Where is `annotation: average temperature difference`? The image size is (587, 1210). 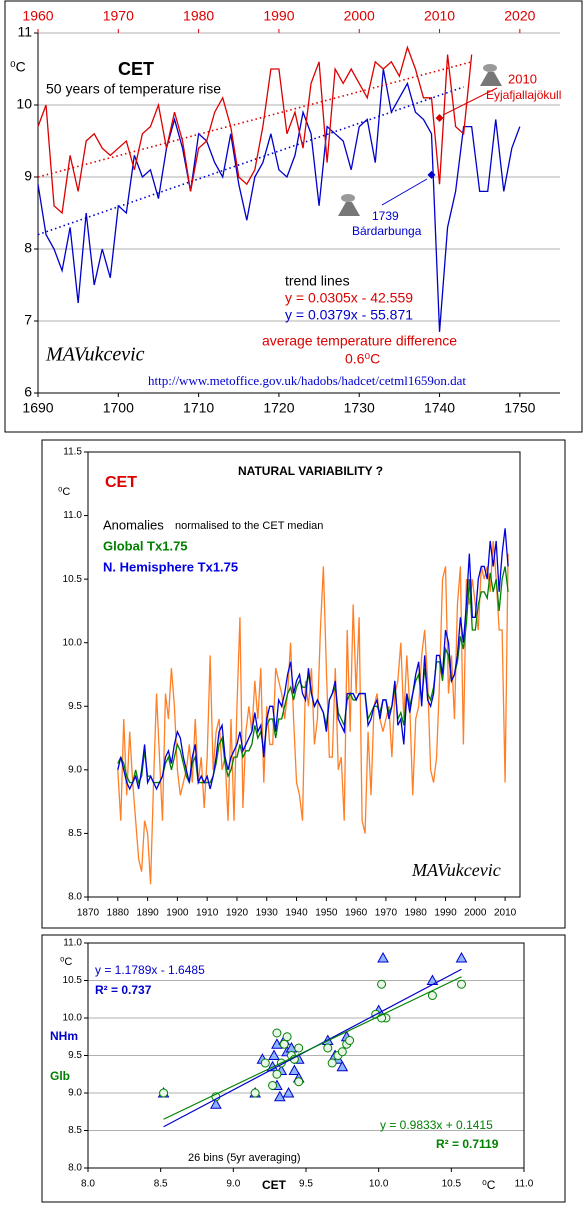
annotation: average temperature difference is located at coordinates (359, 341).